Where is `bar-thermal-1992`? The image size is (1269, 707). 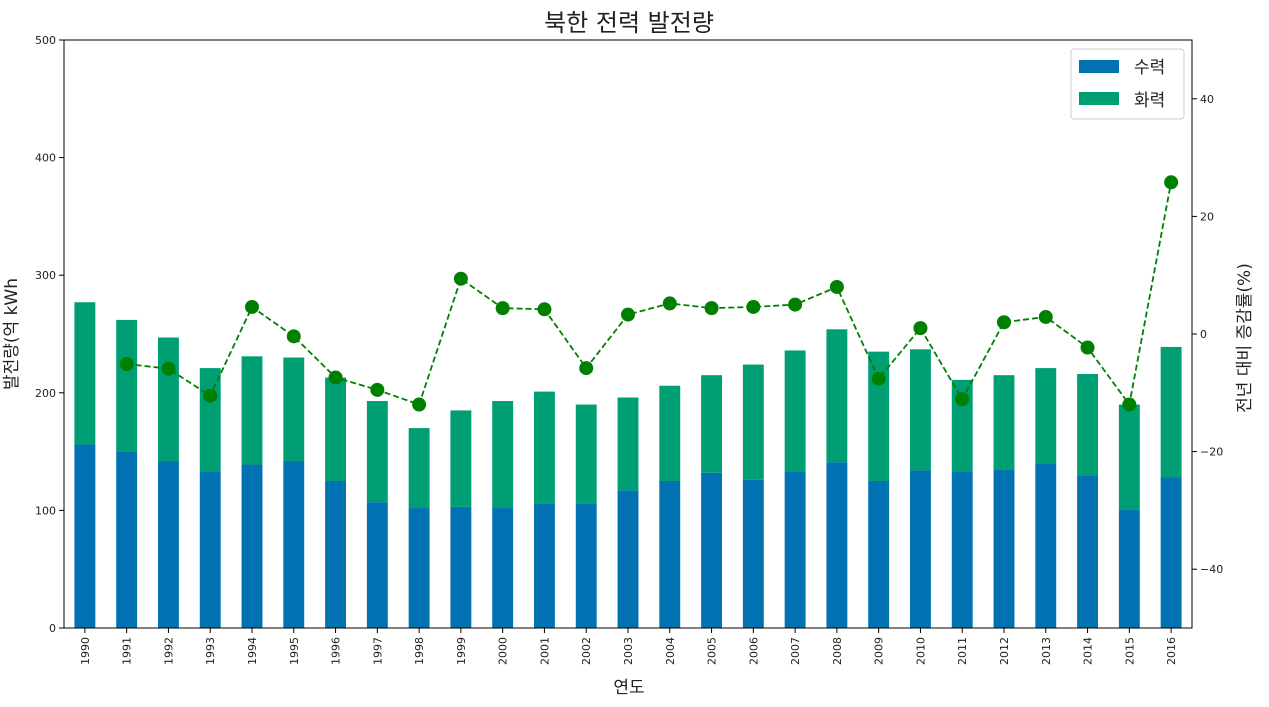 bar-thermal-1992 is located at coordinates (168, 399).